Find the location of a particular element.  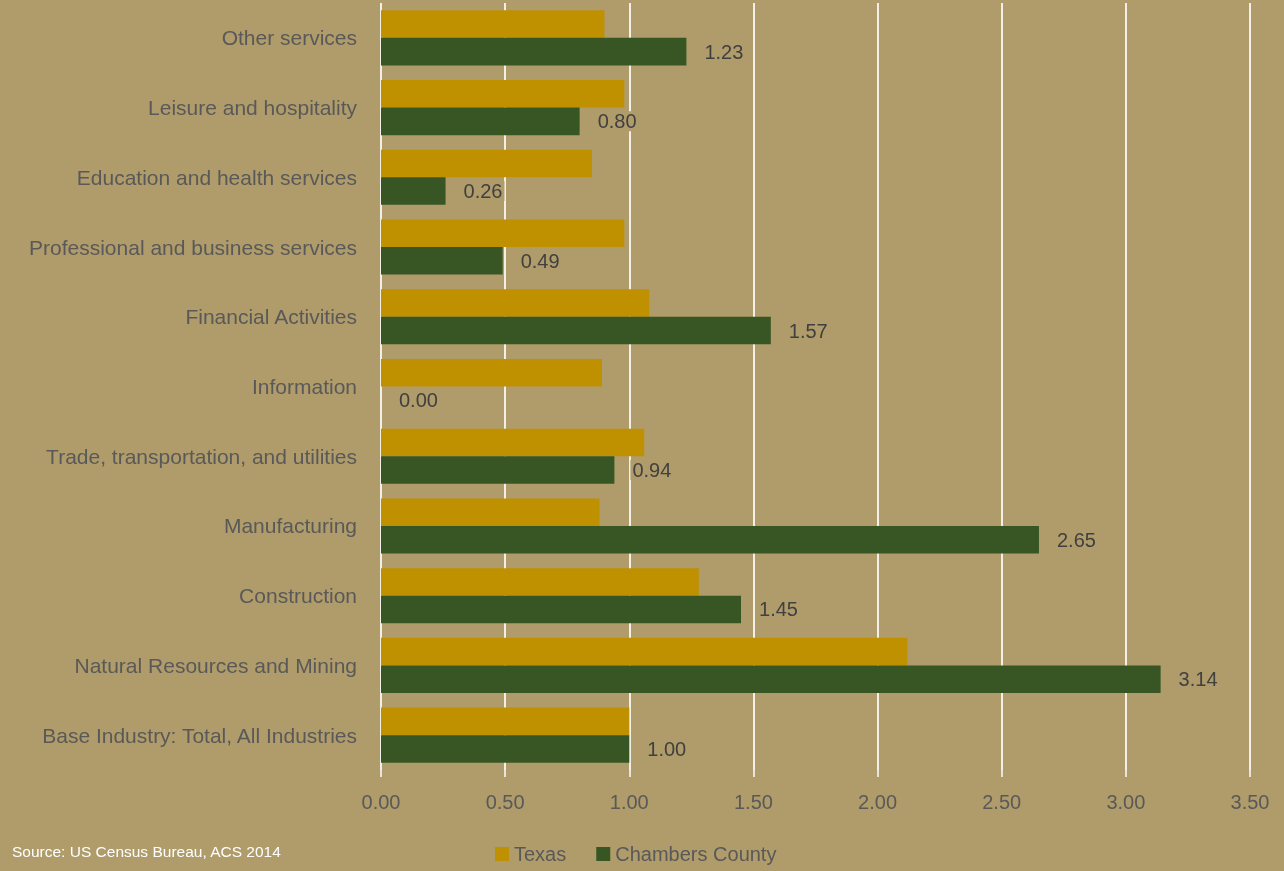

data-label: 2.65 is located at coordinates (1076, 539).